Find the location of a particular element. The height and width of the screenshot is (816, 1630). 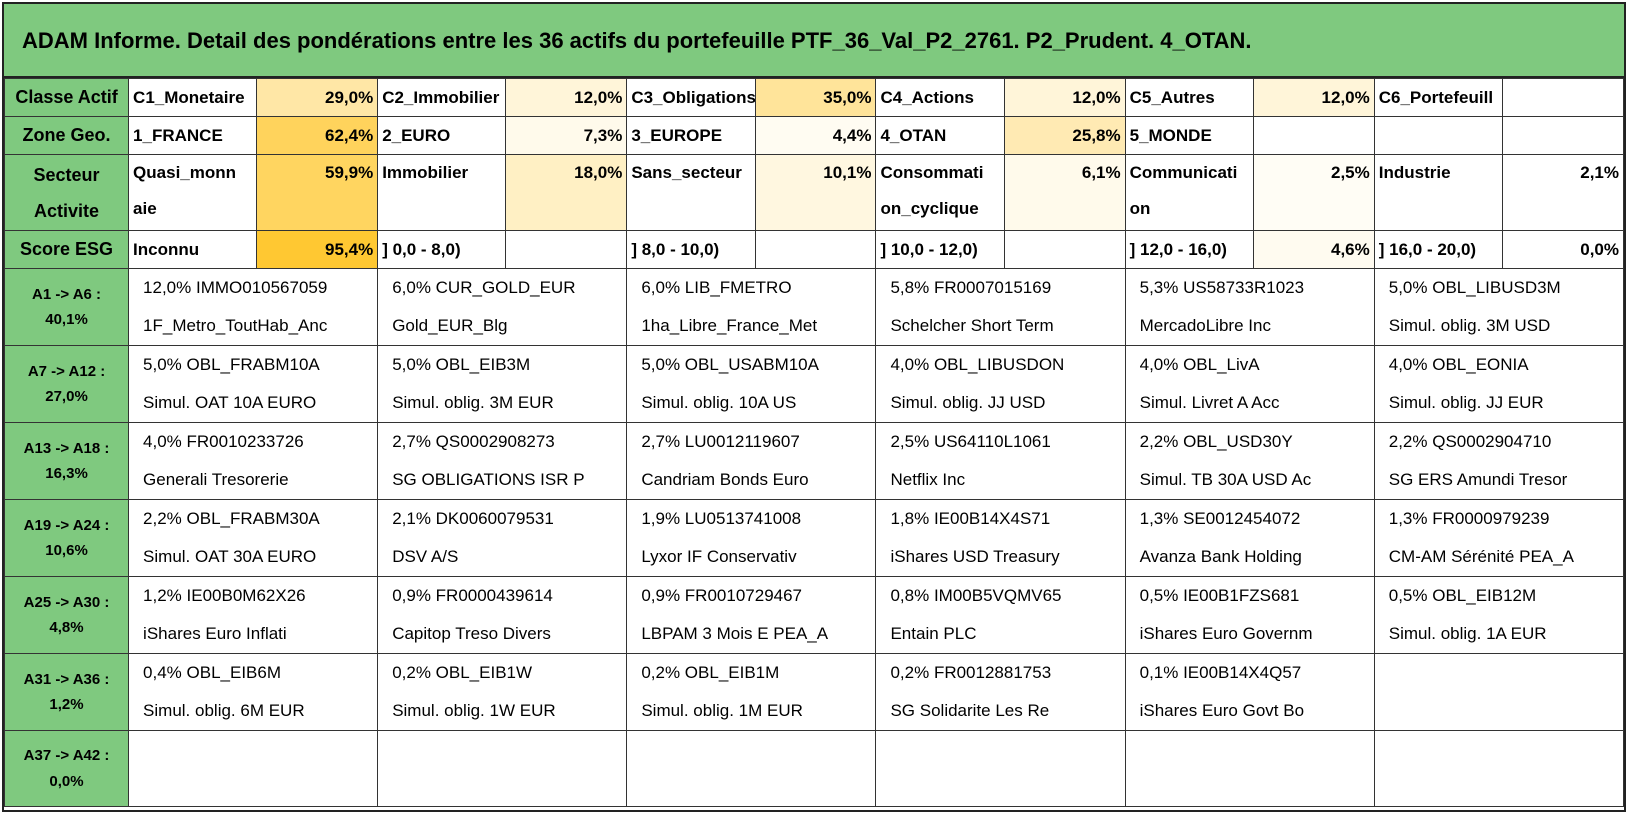

asset-cell: 12,0% IMMO010567059 1F_Metro_ToutHab_Anc is located at coordinates (253, 307).